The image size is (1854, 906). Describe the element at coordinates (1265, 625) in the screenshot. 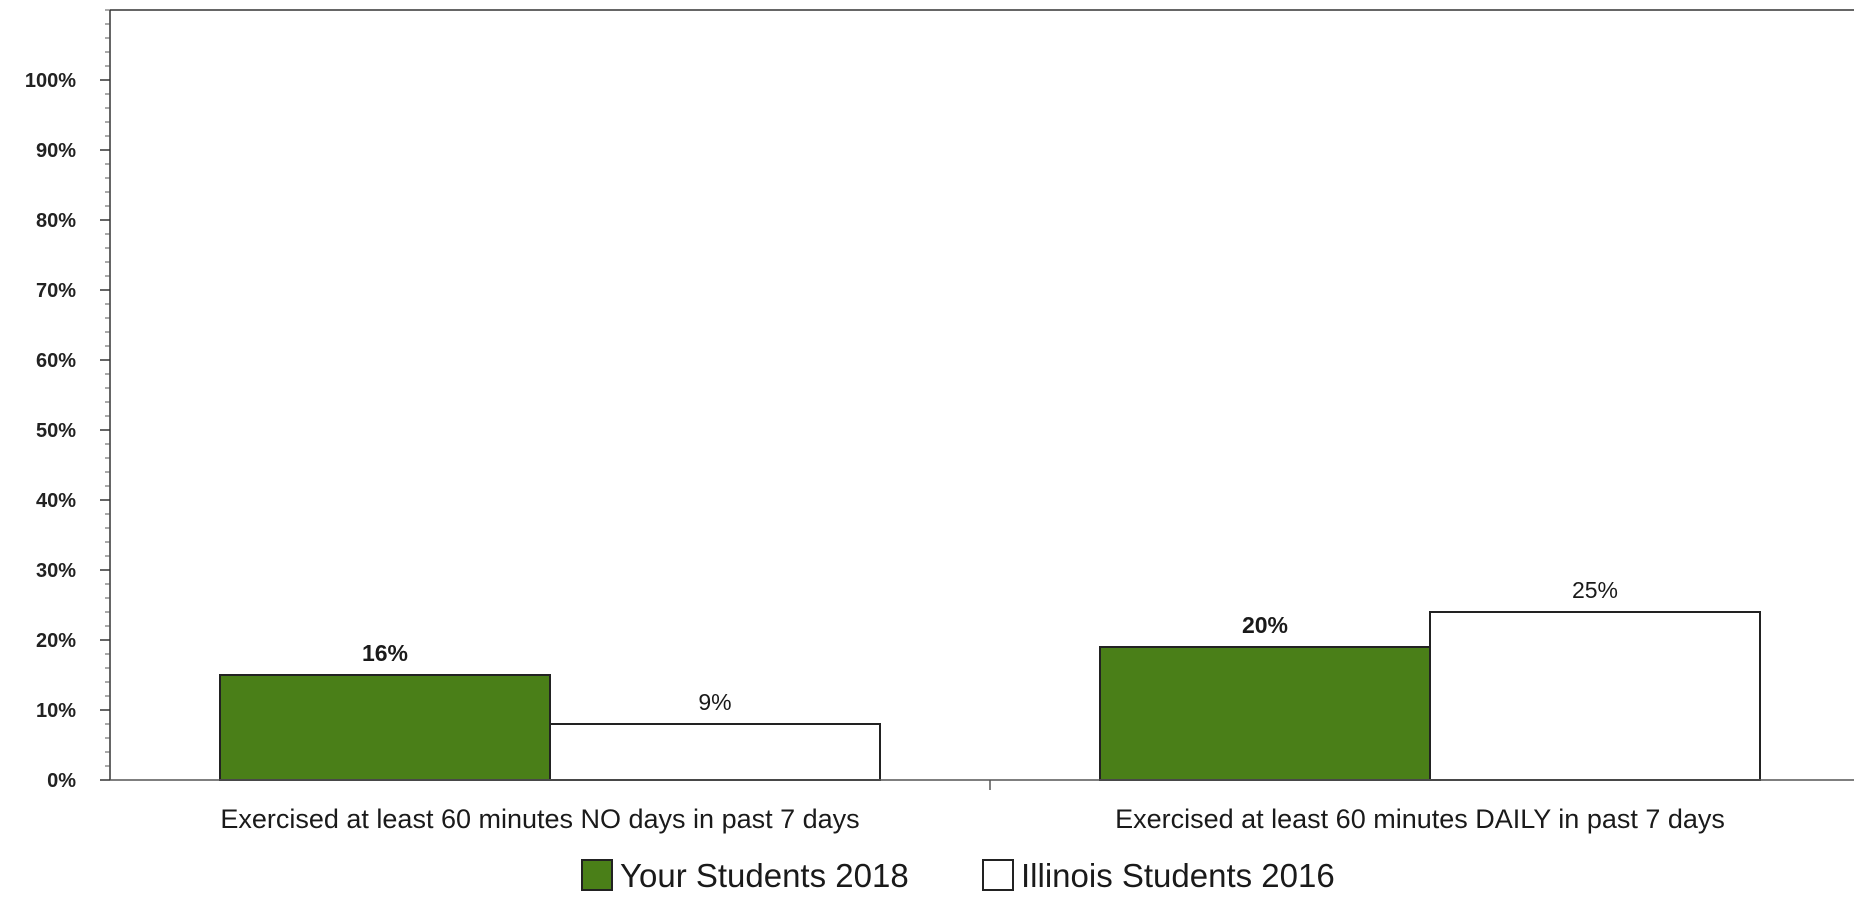

I see `data-label: 20%` at that location.